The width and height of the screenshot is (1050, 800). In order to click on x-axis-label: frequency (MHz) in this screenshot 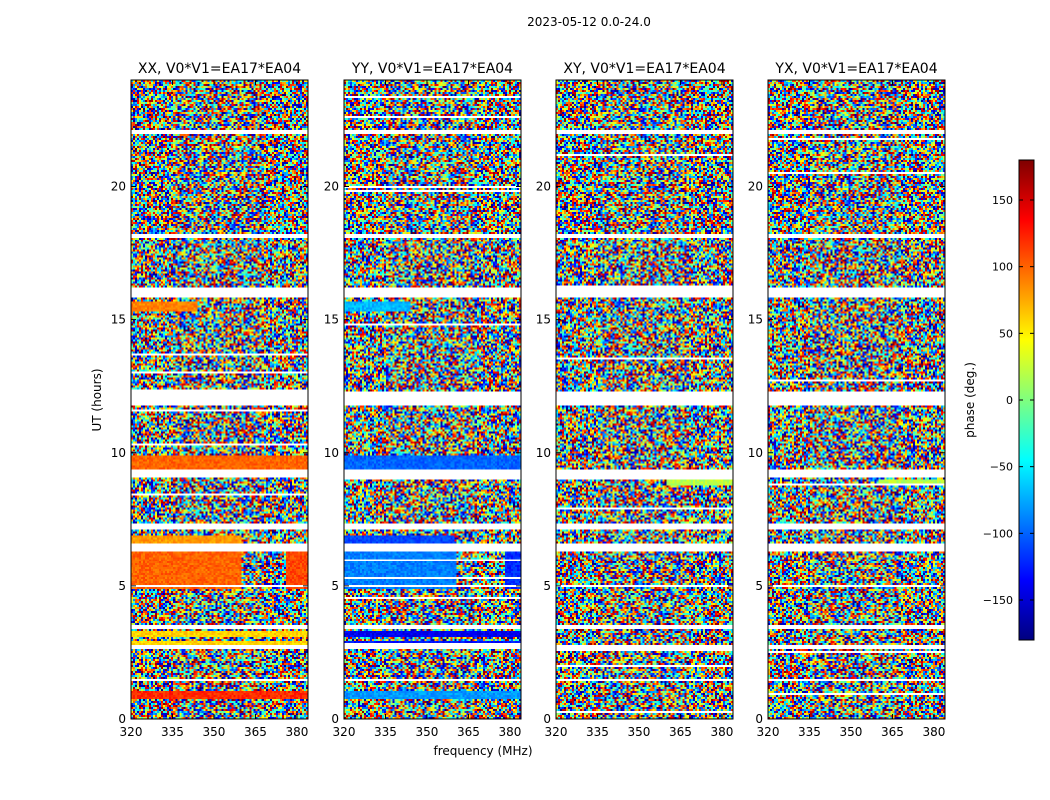, I will do `click(482, 751)`.